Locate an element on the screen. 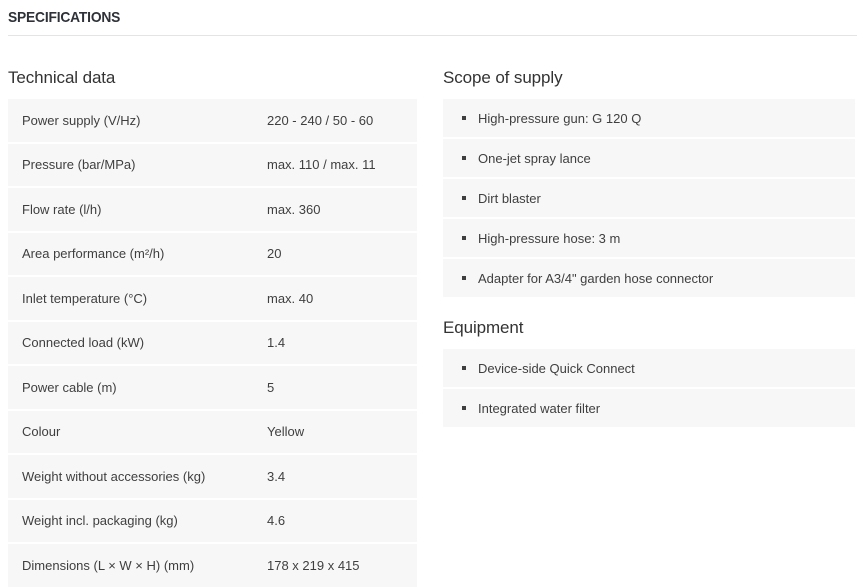  spec-table-row: Power supply (V/Hz) 220 - 240 / 50 - 60 is located at coordinates (212, 120).